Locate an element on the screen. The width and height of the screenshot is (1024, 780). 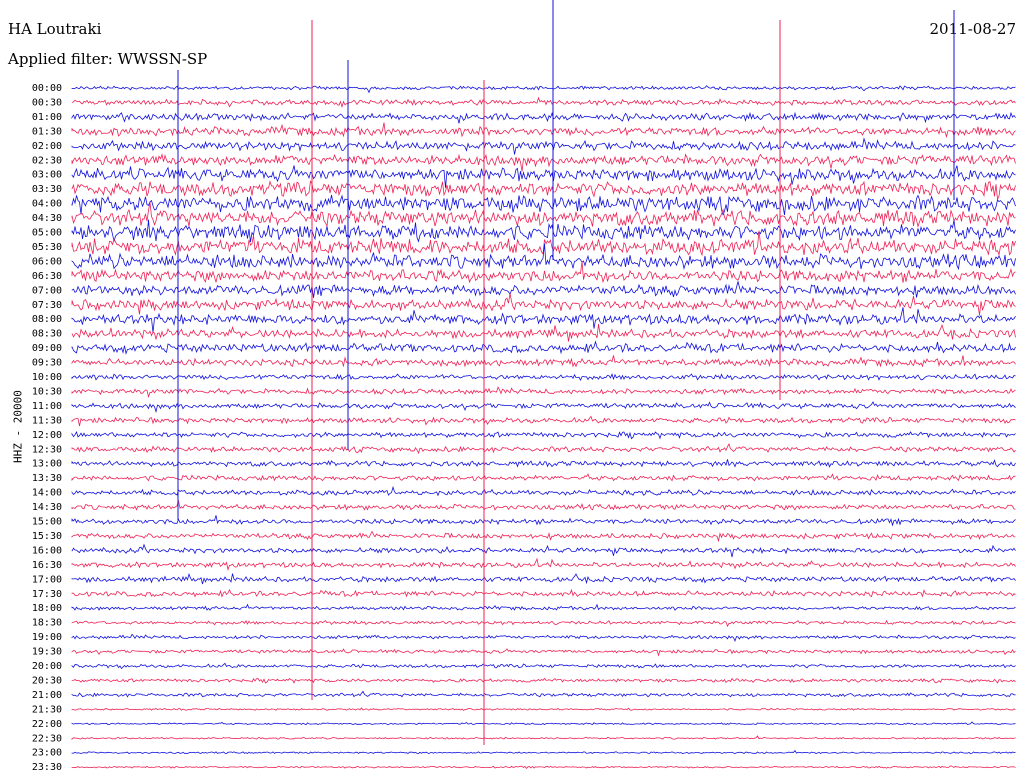
row-time-label: 09:00 is located at coordinates (47, 348).